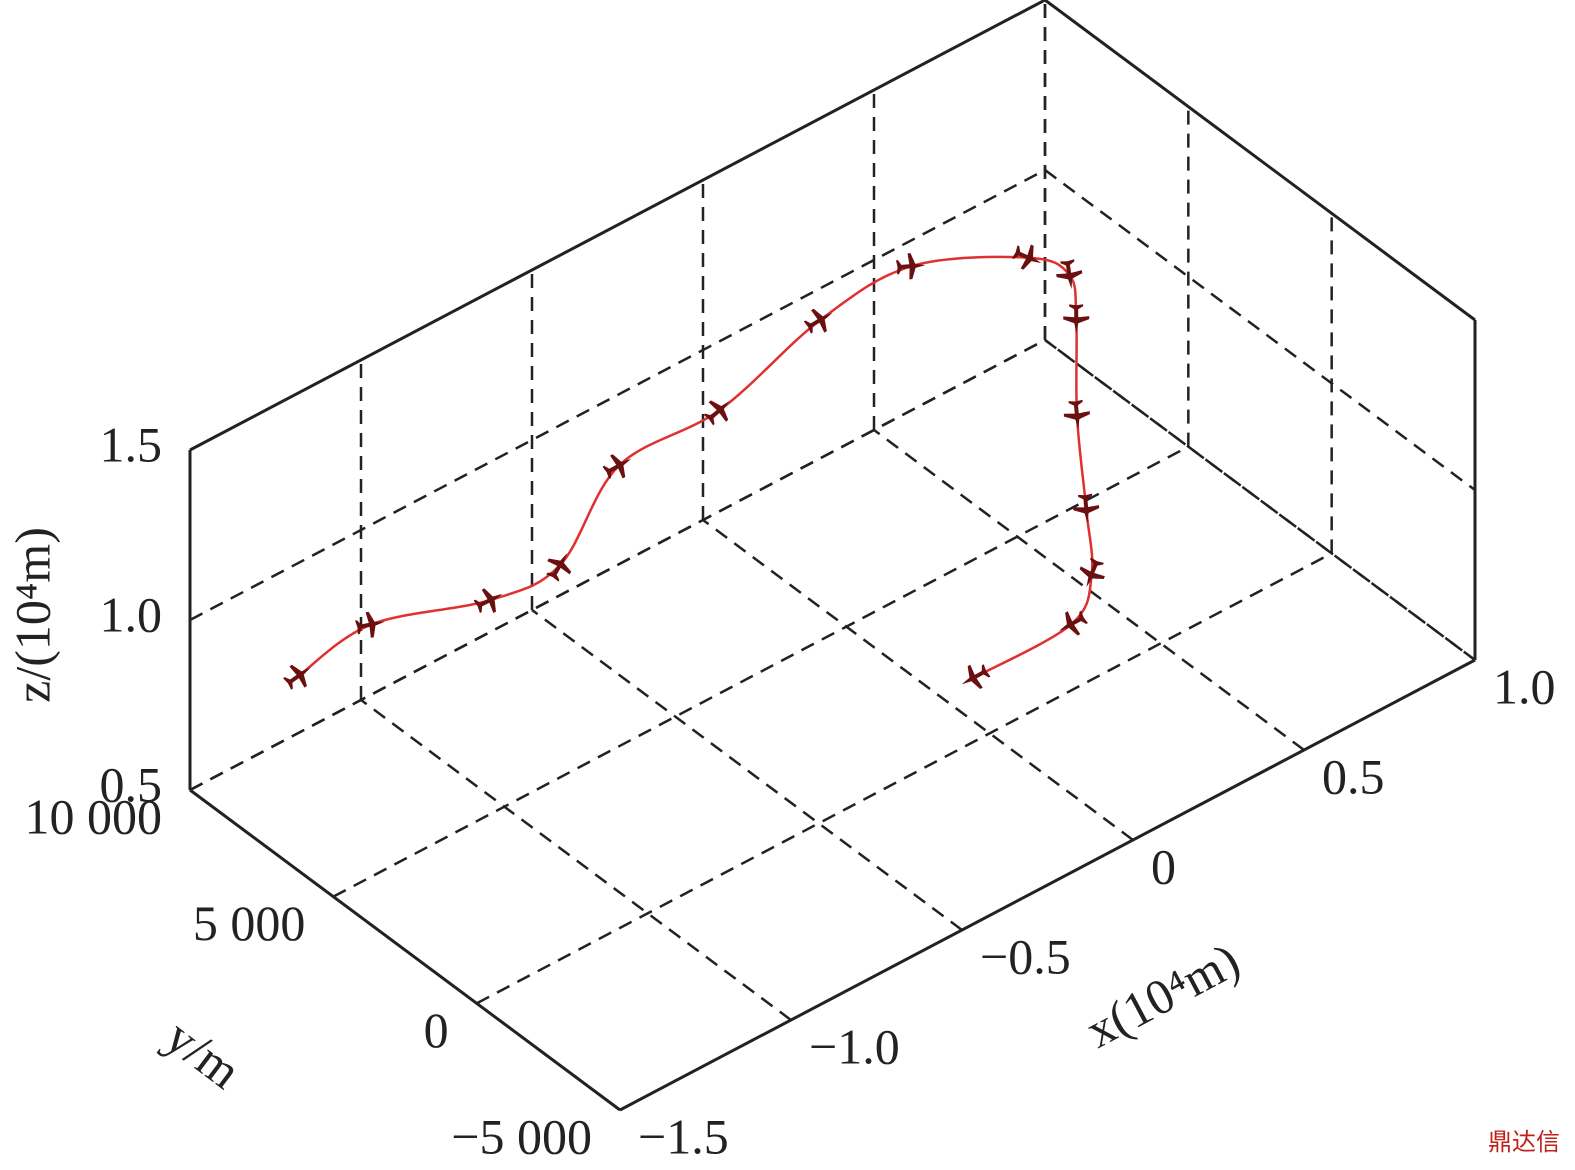 This screenshot has width=1575, height=1170. I want to click on watermark: 鼎达信, so click(1524, 1142).